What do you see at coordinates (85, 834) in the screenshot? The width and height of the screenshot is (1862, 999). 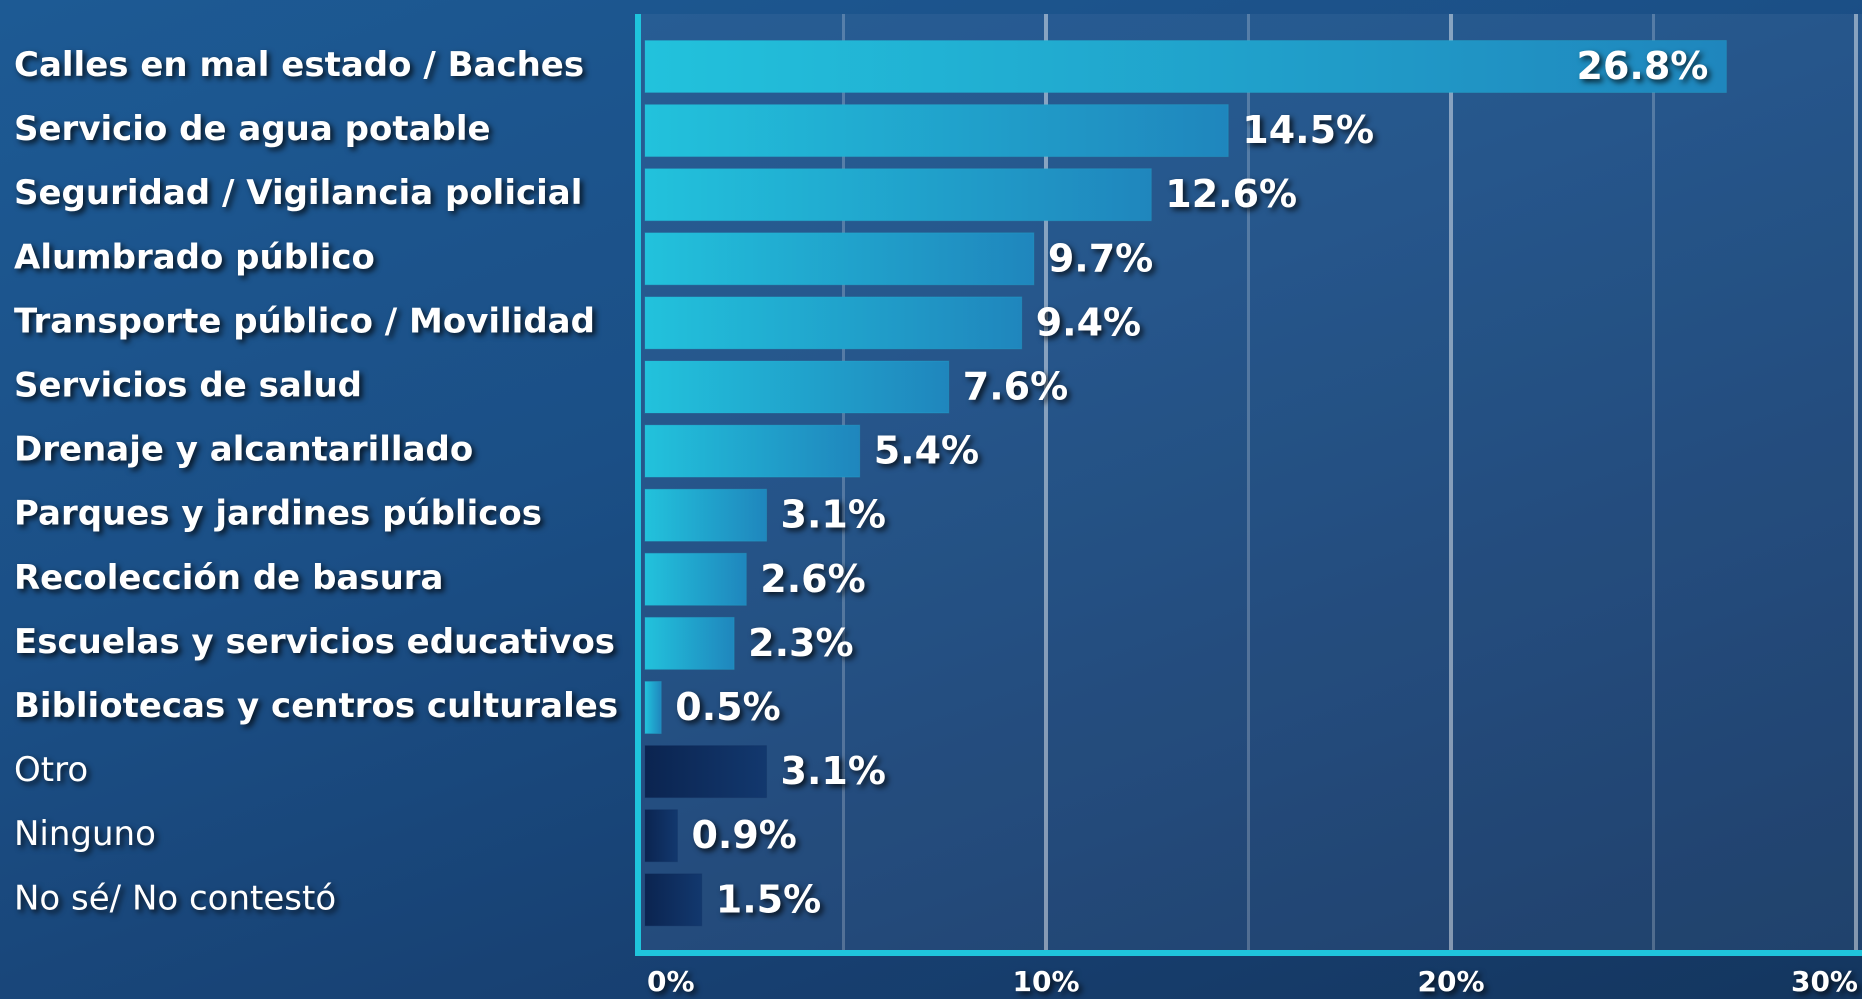 I see `y-tick-label: Ninguno` at bounding box center [85, 834].